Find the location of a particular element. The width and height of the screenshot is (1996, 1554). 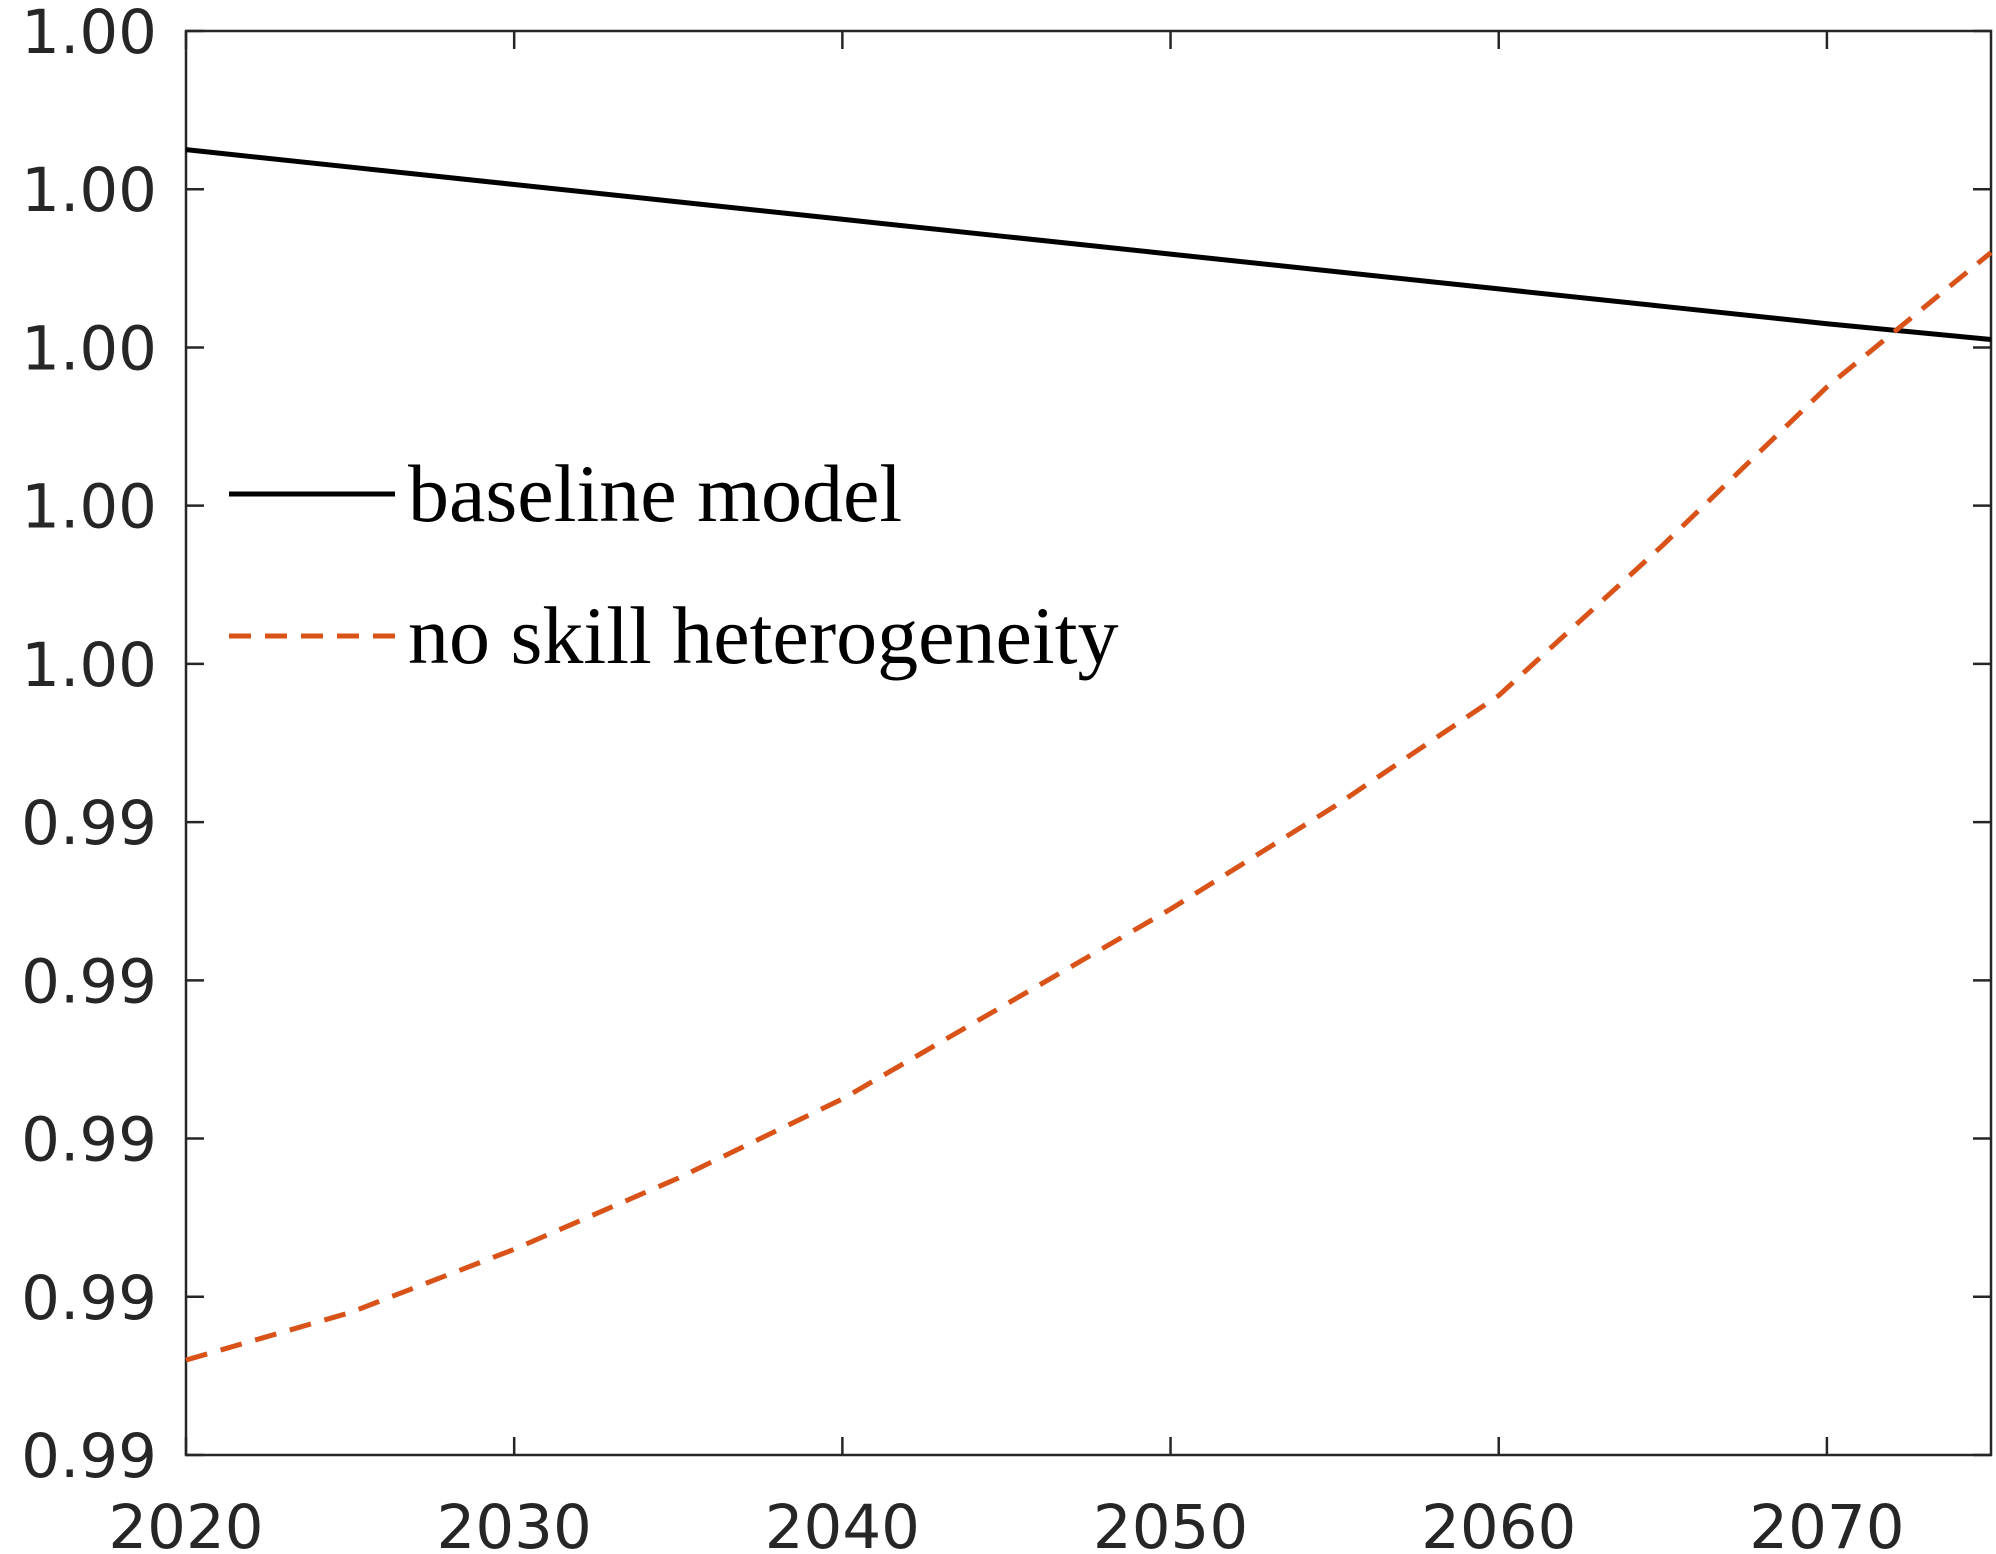

x-tick-label: 2070 is located at coordinates (1826, 1523).